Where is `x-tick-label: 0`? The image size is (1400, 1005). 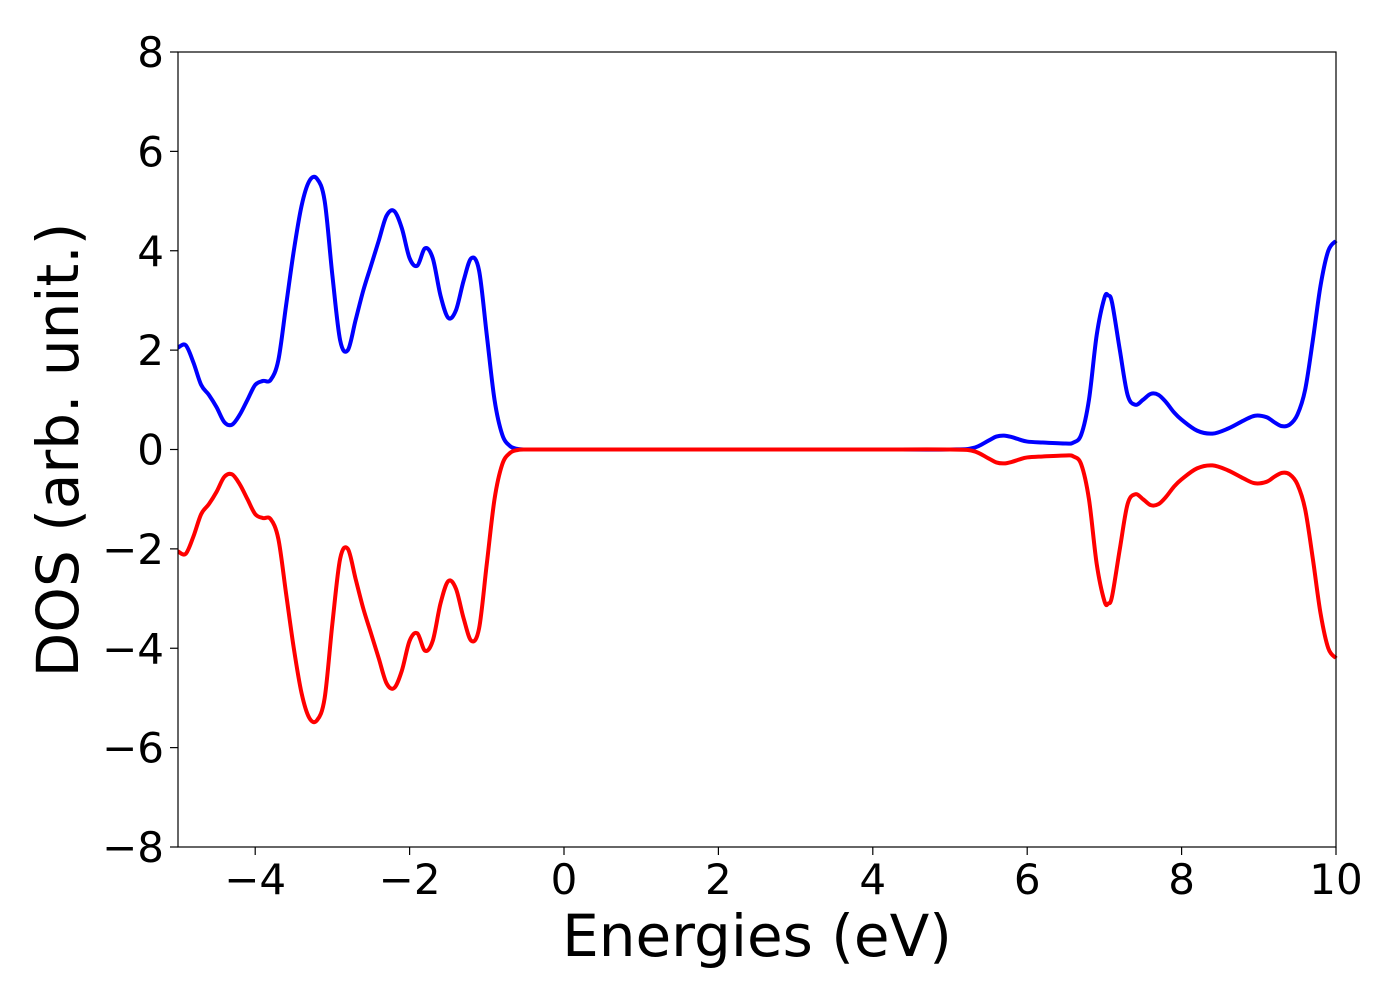 x-tick-label: 0 is located at coordinates (564, 879).